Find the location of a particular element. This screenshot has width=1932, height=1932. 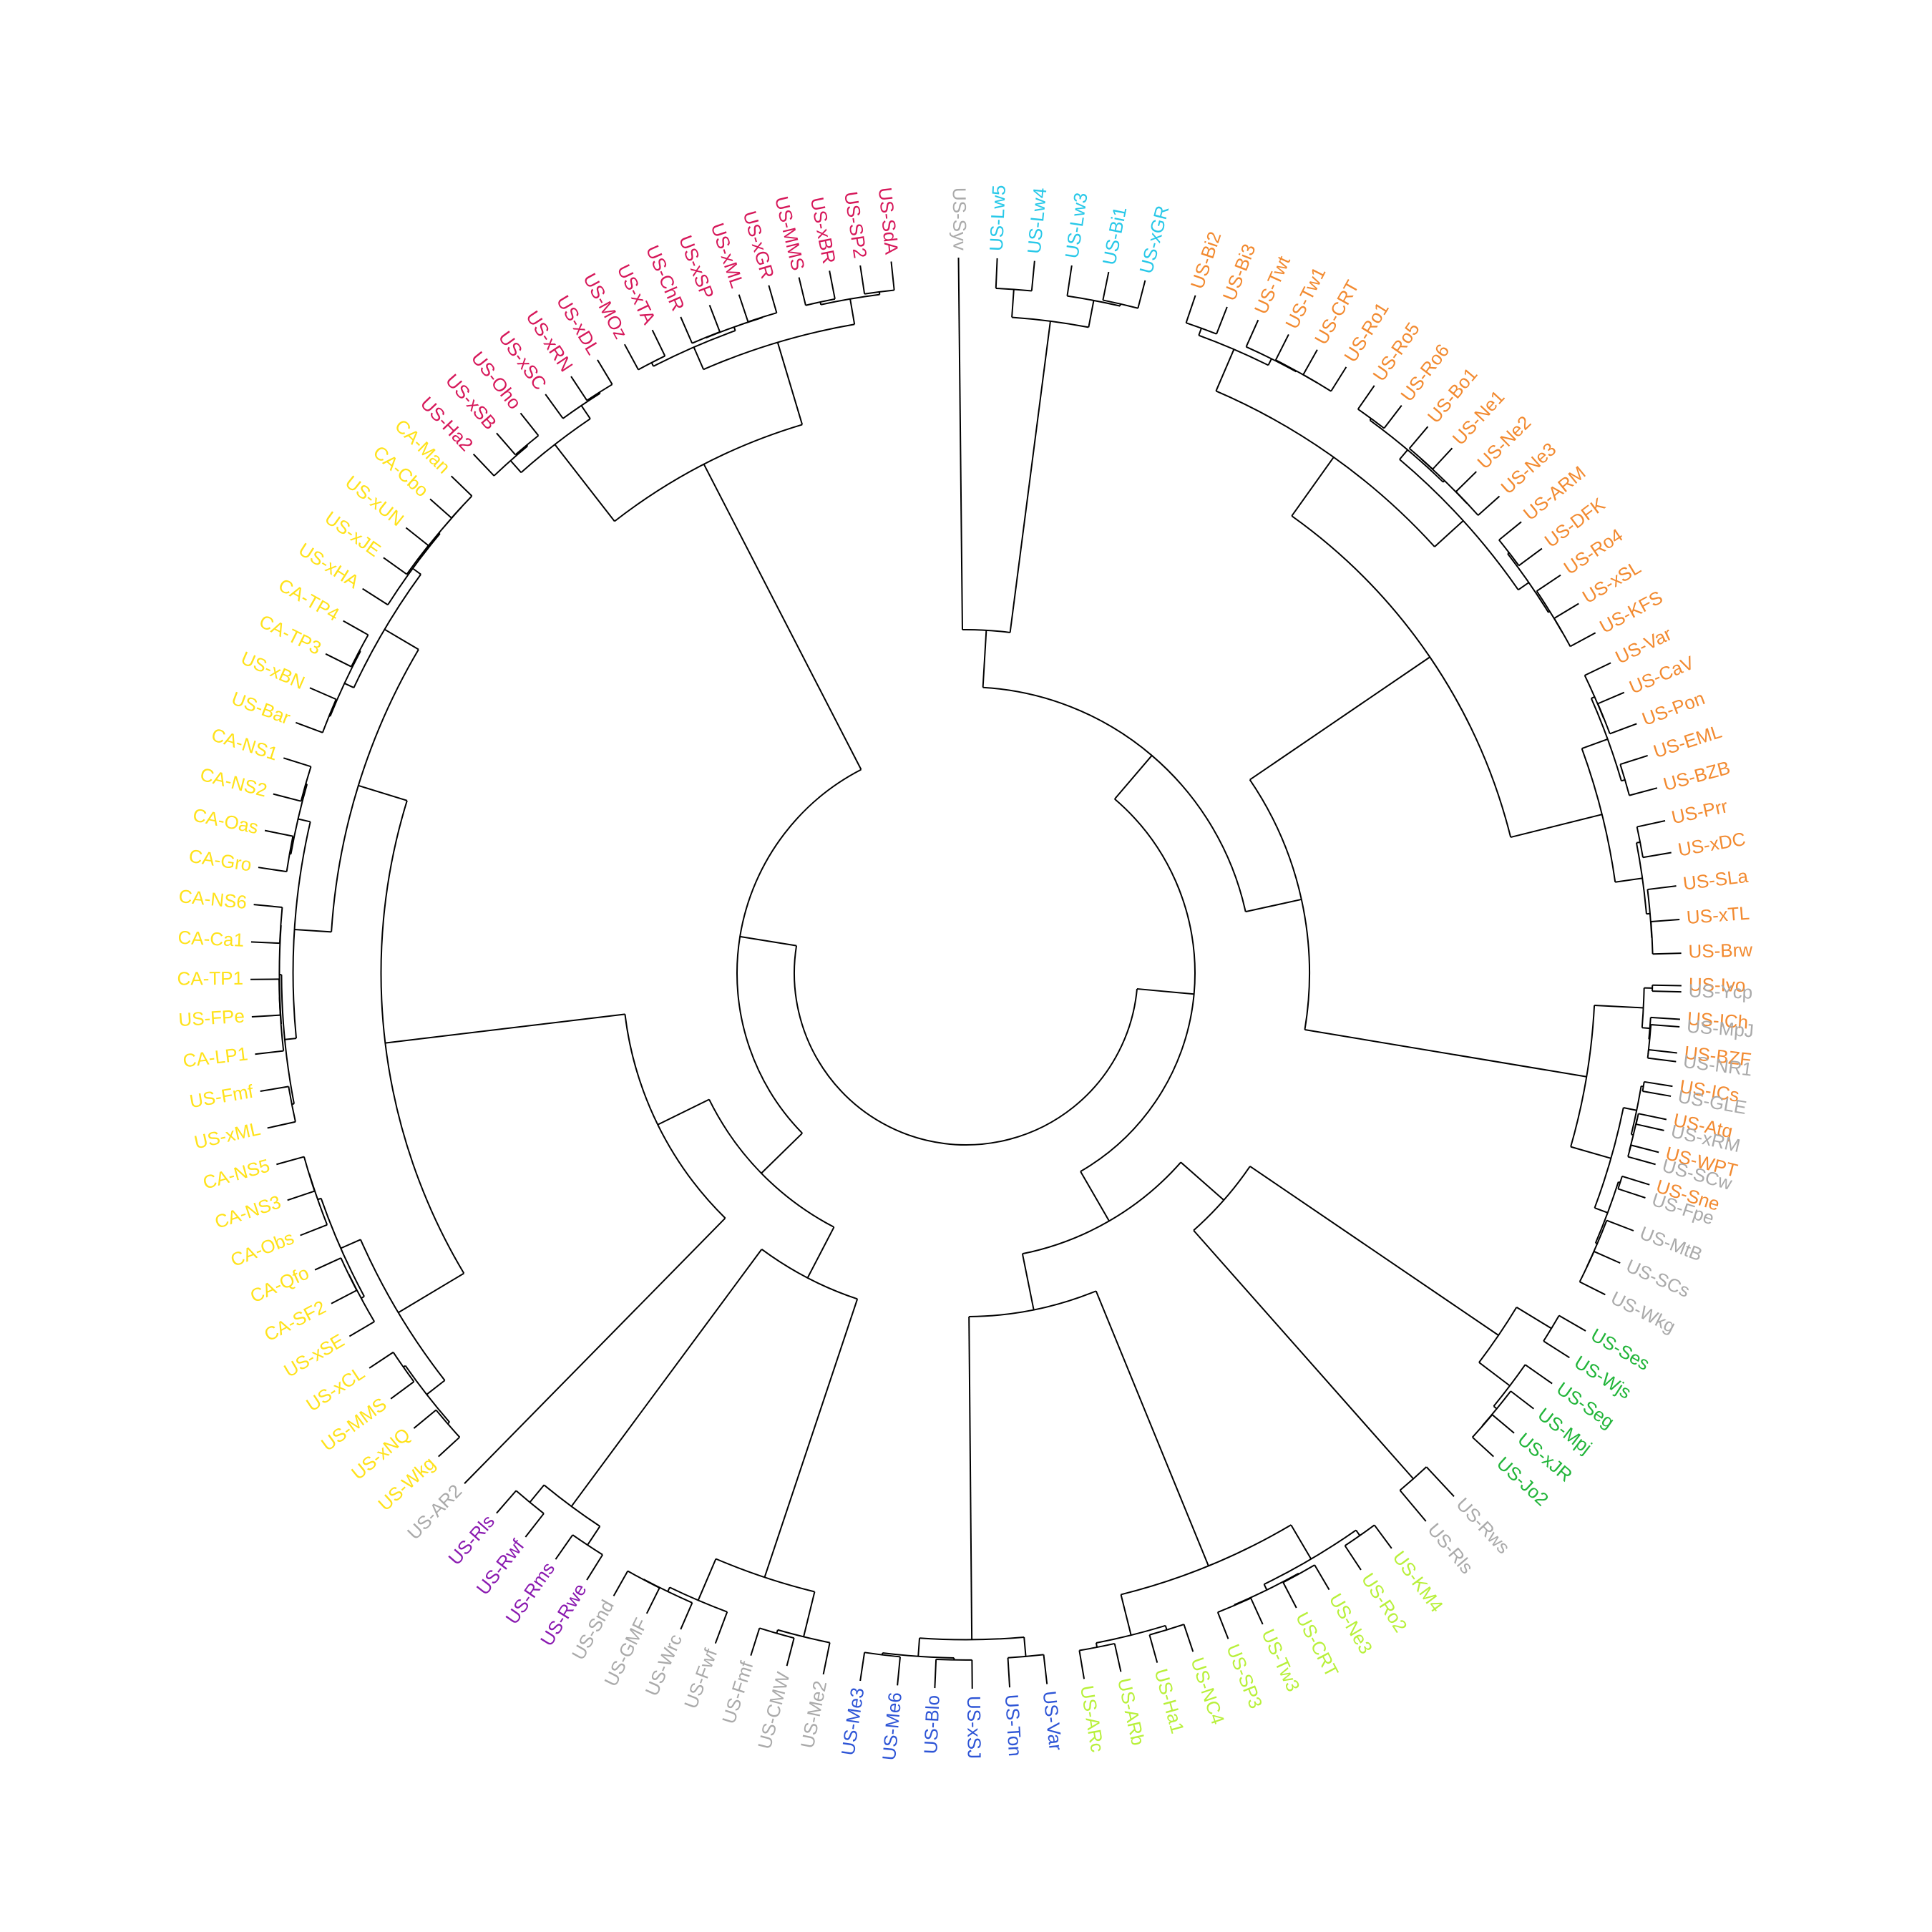

leaf-label: US-Wrc is located at coordinates (663, 1665).